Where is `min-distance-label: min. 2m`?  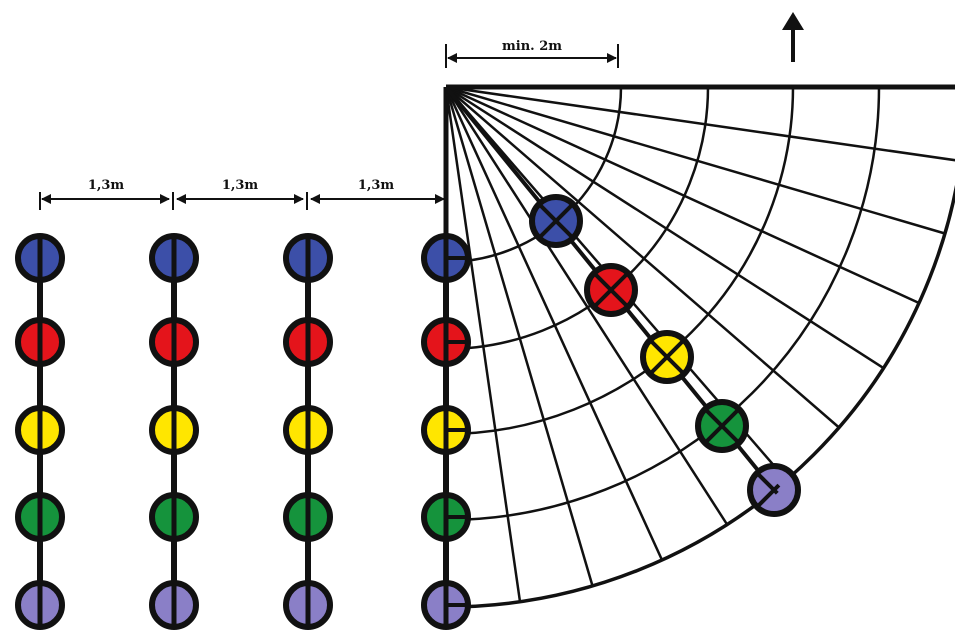
min-distance-label: min. 2m is located at coordinates (532, 46).